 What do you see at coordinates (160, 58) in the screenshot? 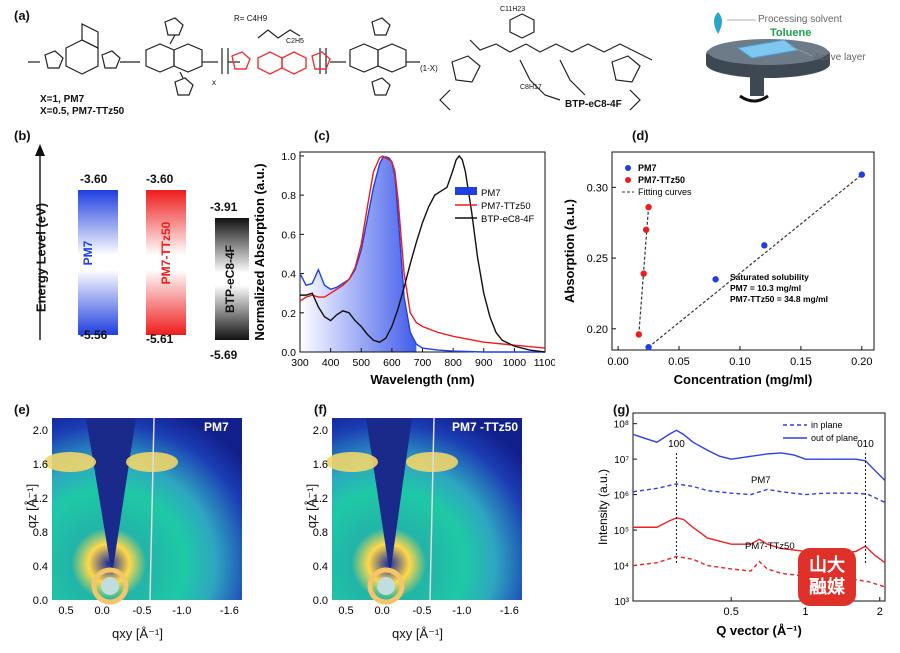
I see `bdt-core-ring` at bounding box center [160, 58].